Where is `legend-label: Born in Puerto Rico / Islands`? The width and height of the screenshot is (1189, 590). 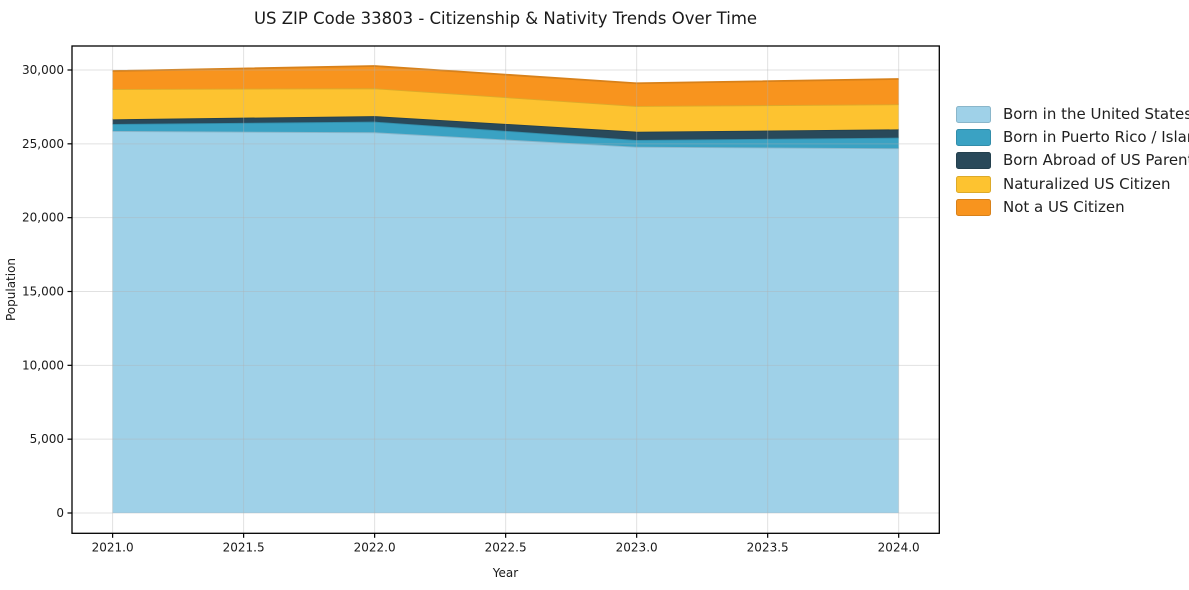
legend-label: Born in Puerto Rico / Islands is located at coordinates (1096, 137).